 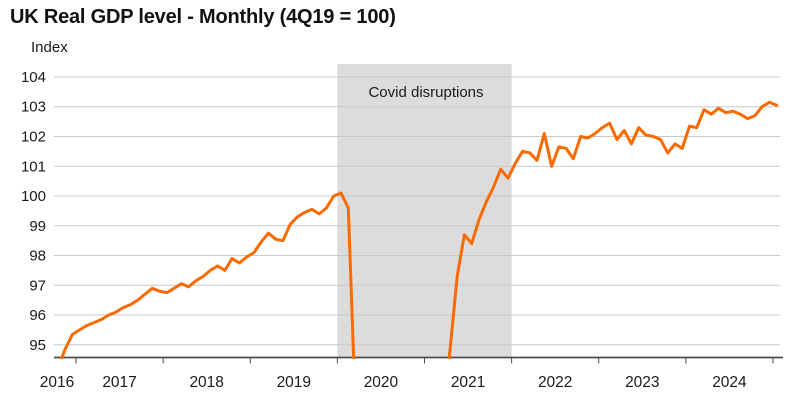 I want to click on y-tick-label: 95, so click(x=37, y=345).